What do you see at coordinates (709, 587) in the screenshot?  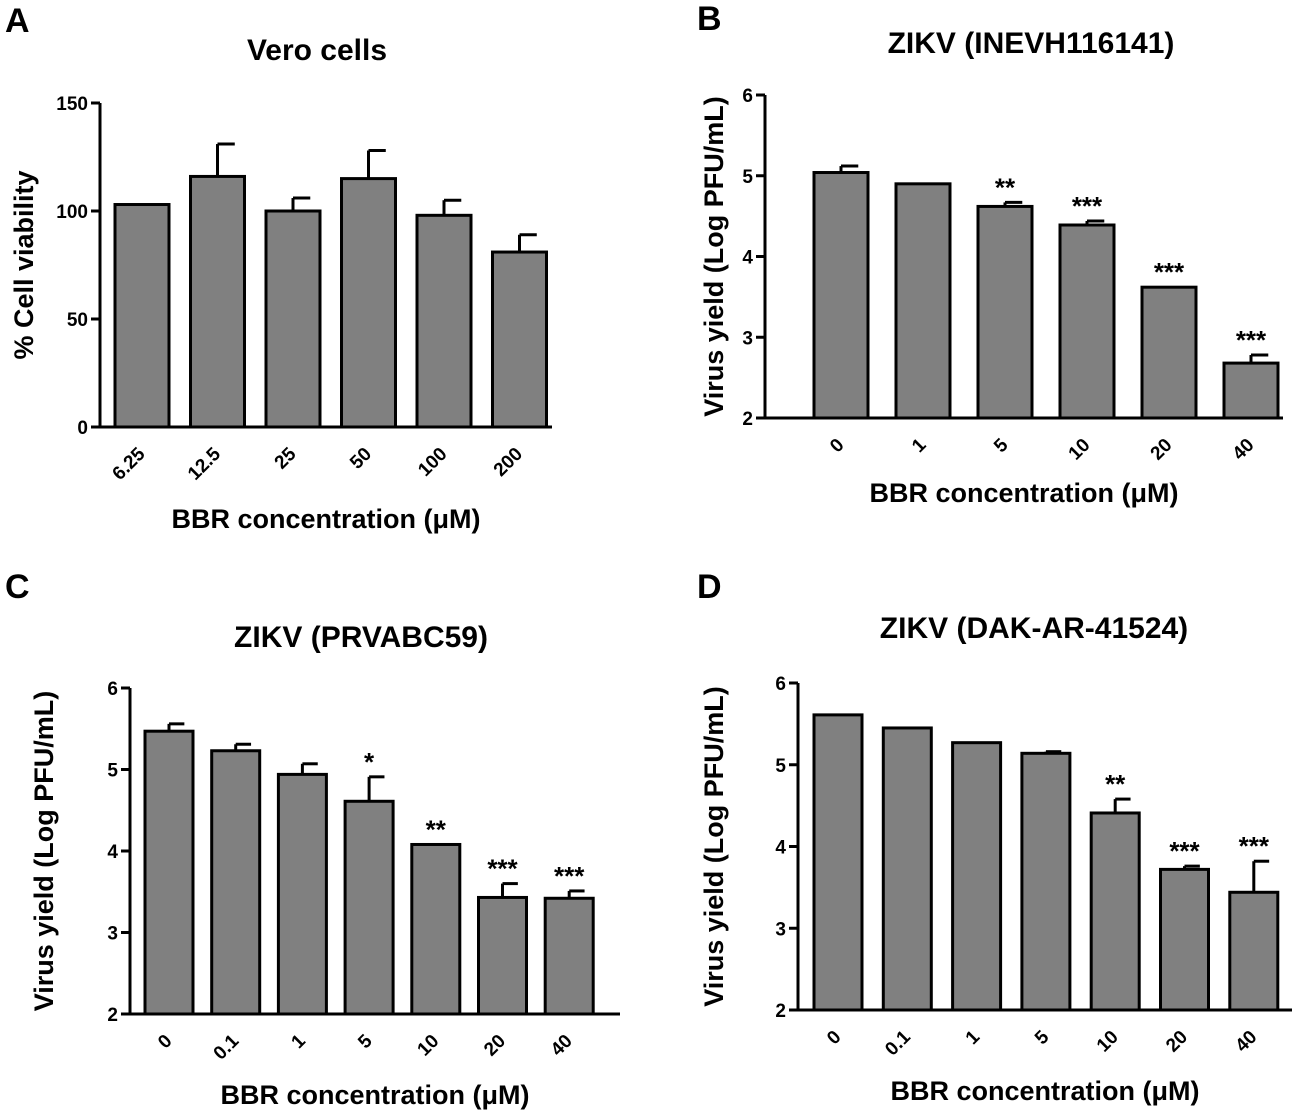 I see `panel-letter: D` at bounding box center [709, 587].